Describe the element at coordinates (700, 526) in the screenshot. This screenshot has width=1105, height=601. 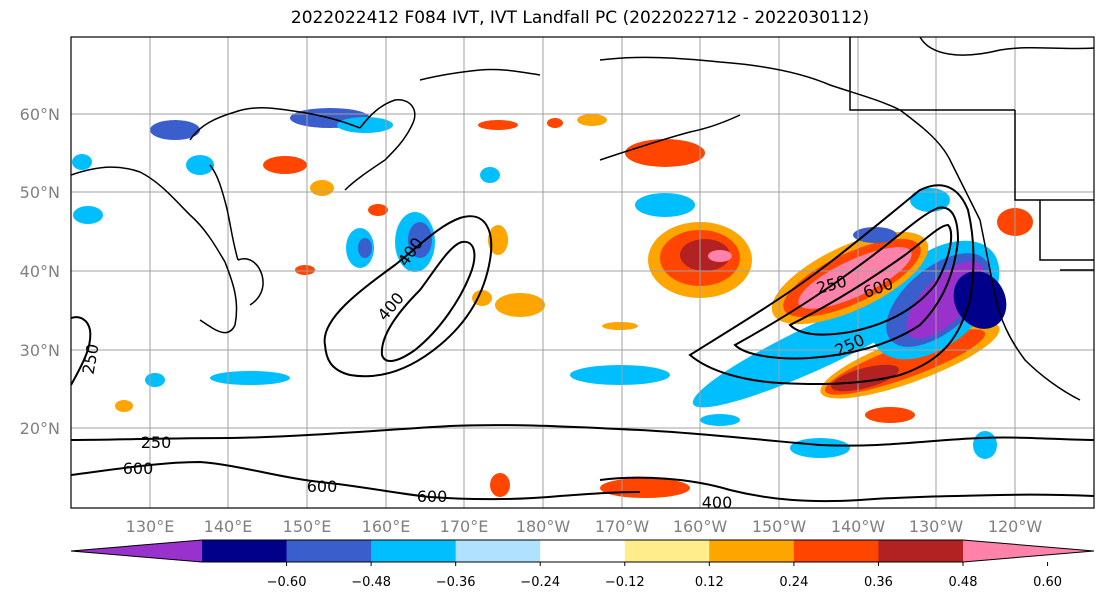
I see `lon-label: 160°W` at that location.